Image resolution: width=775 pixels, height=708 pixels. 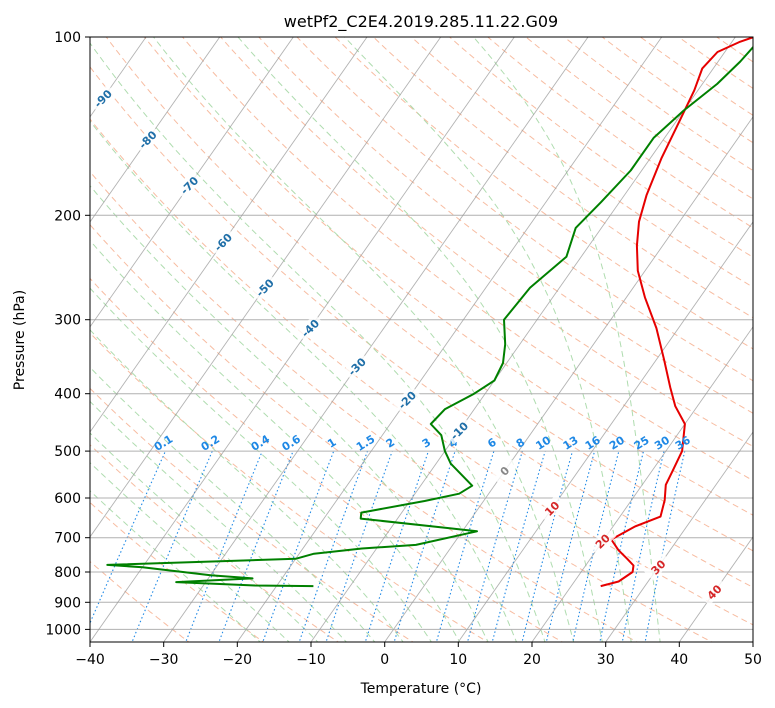 I want to click on mixing-ratio-label: 10, so click(x=543, y=442).